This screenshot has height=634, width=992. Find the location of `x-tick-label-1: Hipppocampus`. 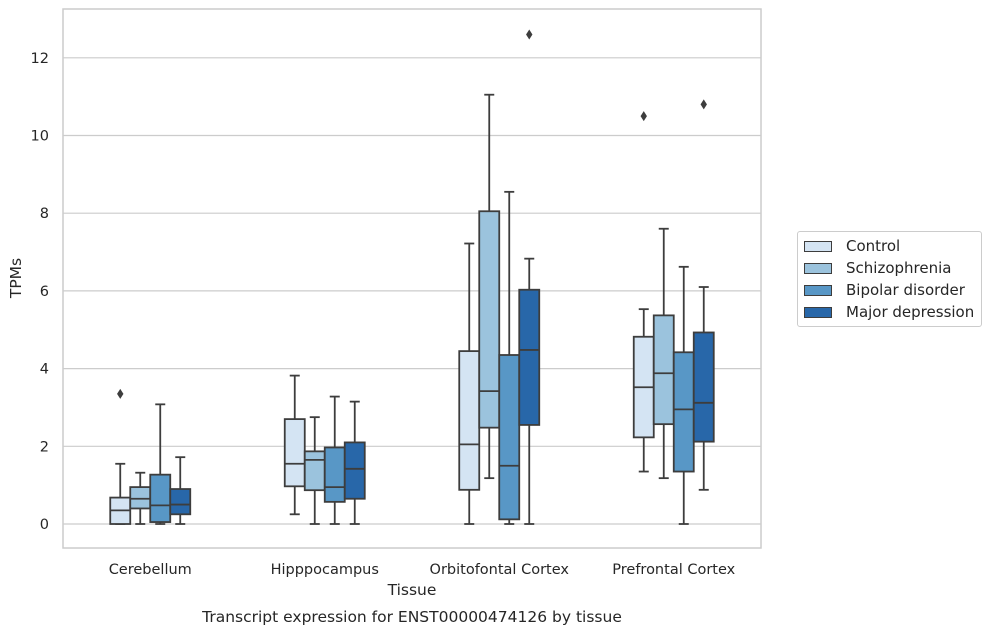

x-tick-label-1: Hipppocampus is located at coordinates (325, 570).